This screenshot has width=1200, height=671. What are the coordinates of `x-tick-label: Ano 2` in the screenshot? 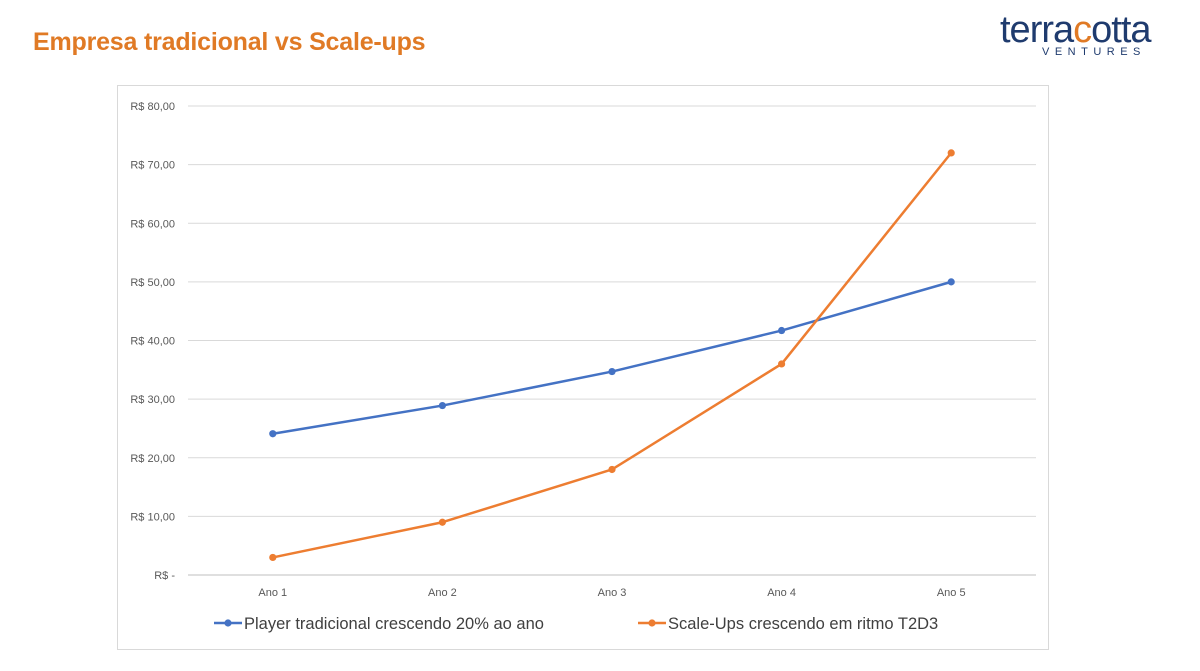 It's located at (442, 593).